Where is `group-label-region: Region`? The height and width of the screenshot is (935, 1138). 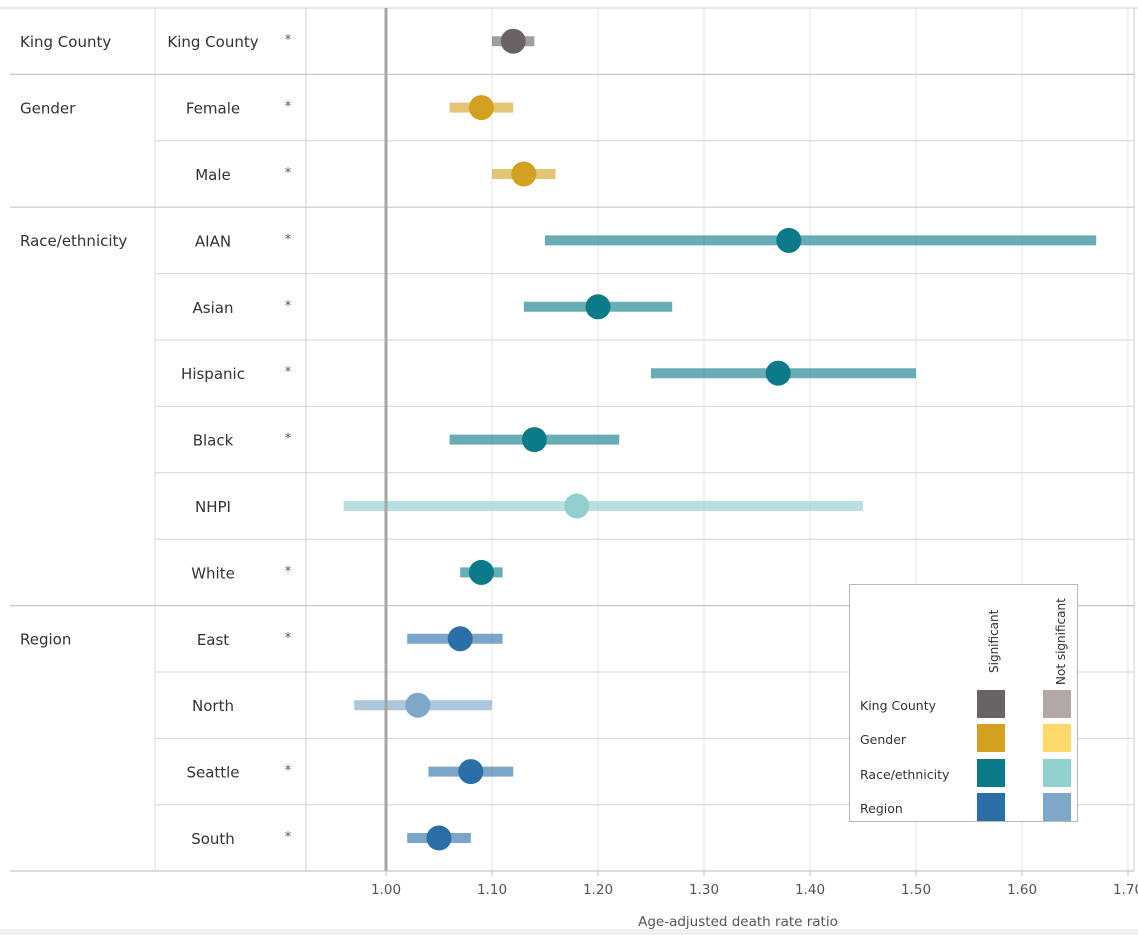 group-label-region: Region is located at coordinates (45, 640).